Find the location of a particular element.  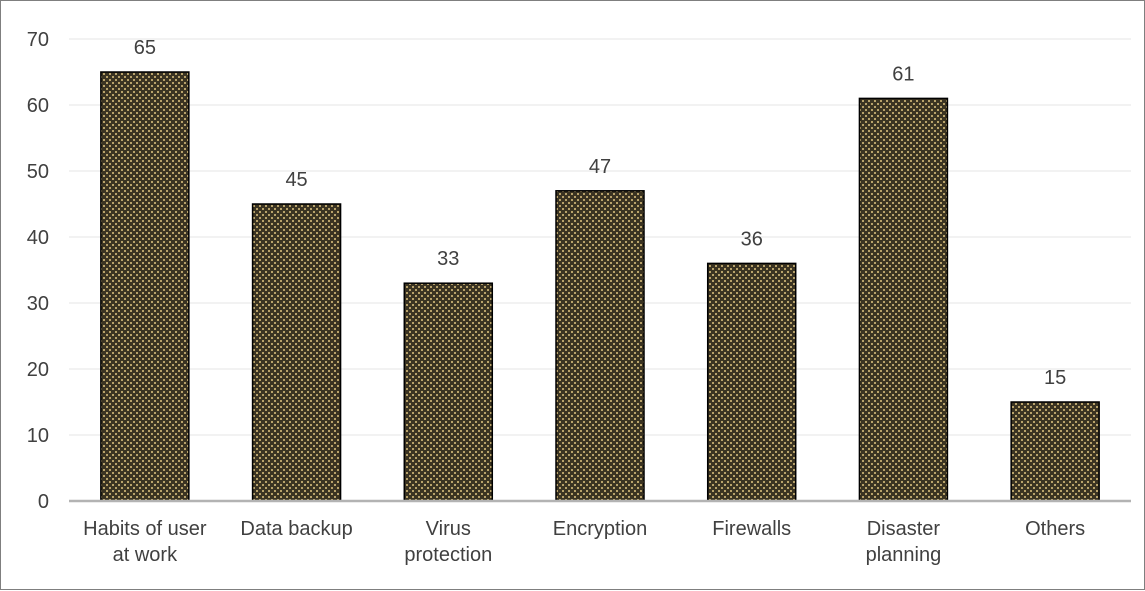

y-tick-label: 50 is located at coordinates (38, 172).